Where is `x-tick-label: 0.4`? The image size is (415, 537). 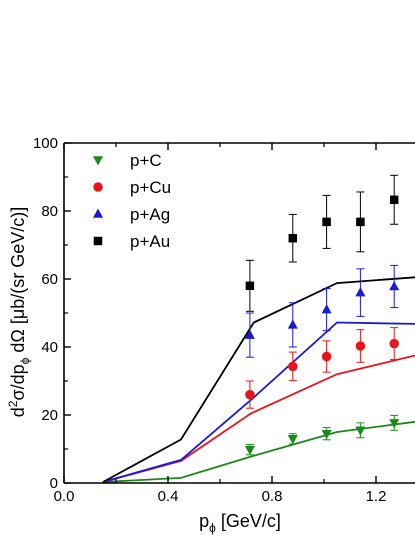 x-tick-label: 0.4 is located at coordinates (168, 496).